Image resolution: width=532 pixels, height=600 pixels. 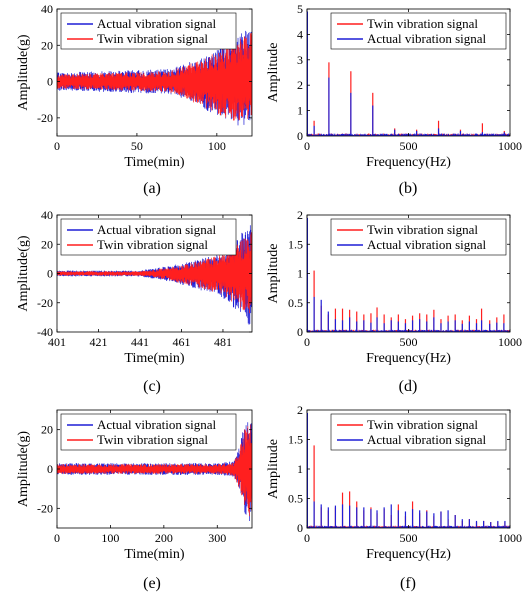 What do you see at coordinates (300, 34) in the screenshot?
I see `y-tick-label: 4` at bounding box center [300, 34].